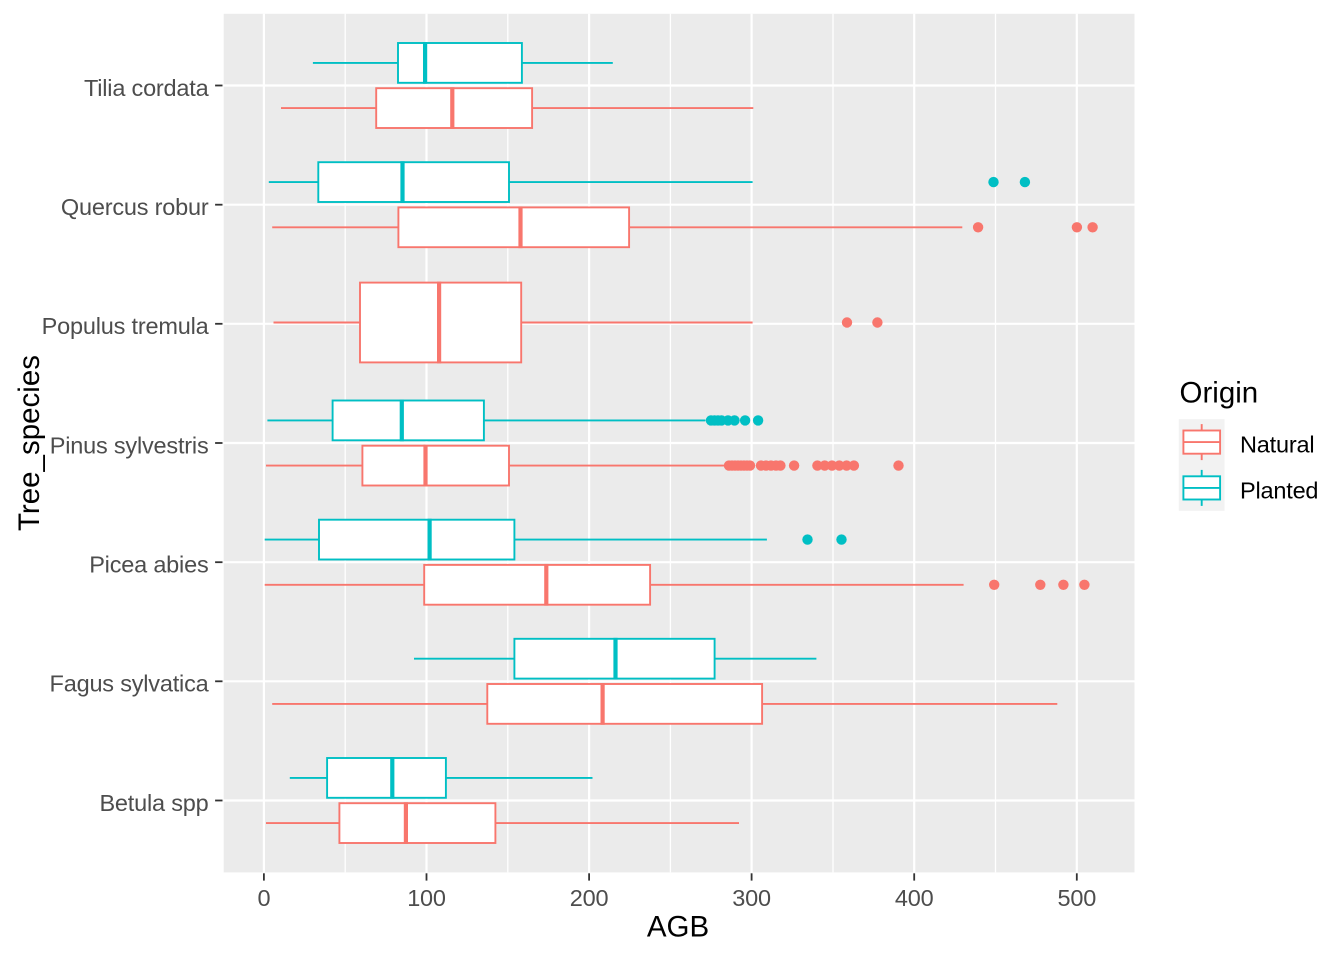 Image resolution: width=1344 pixels, height=960 pixels. I want to click on svg-text: Pinus sylvestris, so click(129, 445).